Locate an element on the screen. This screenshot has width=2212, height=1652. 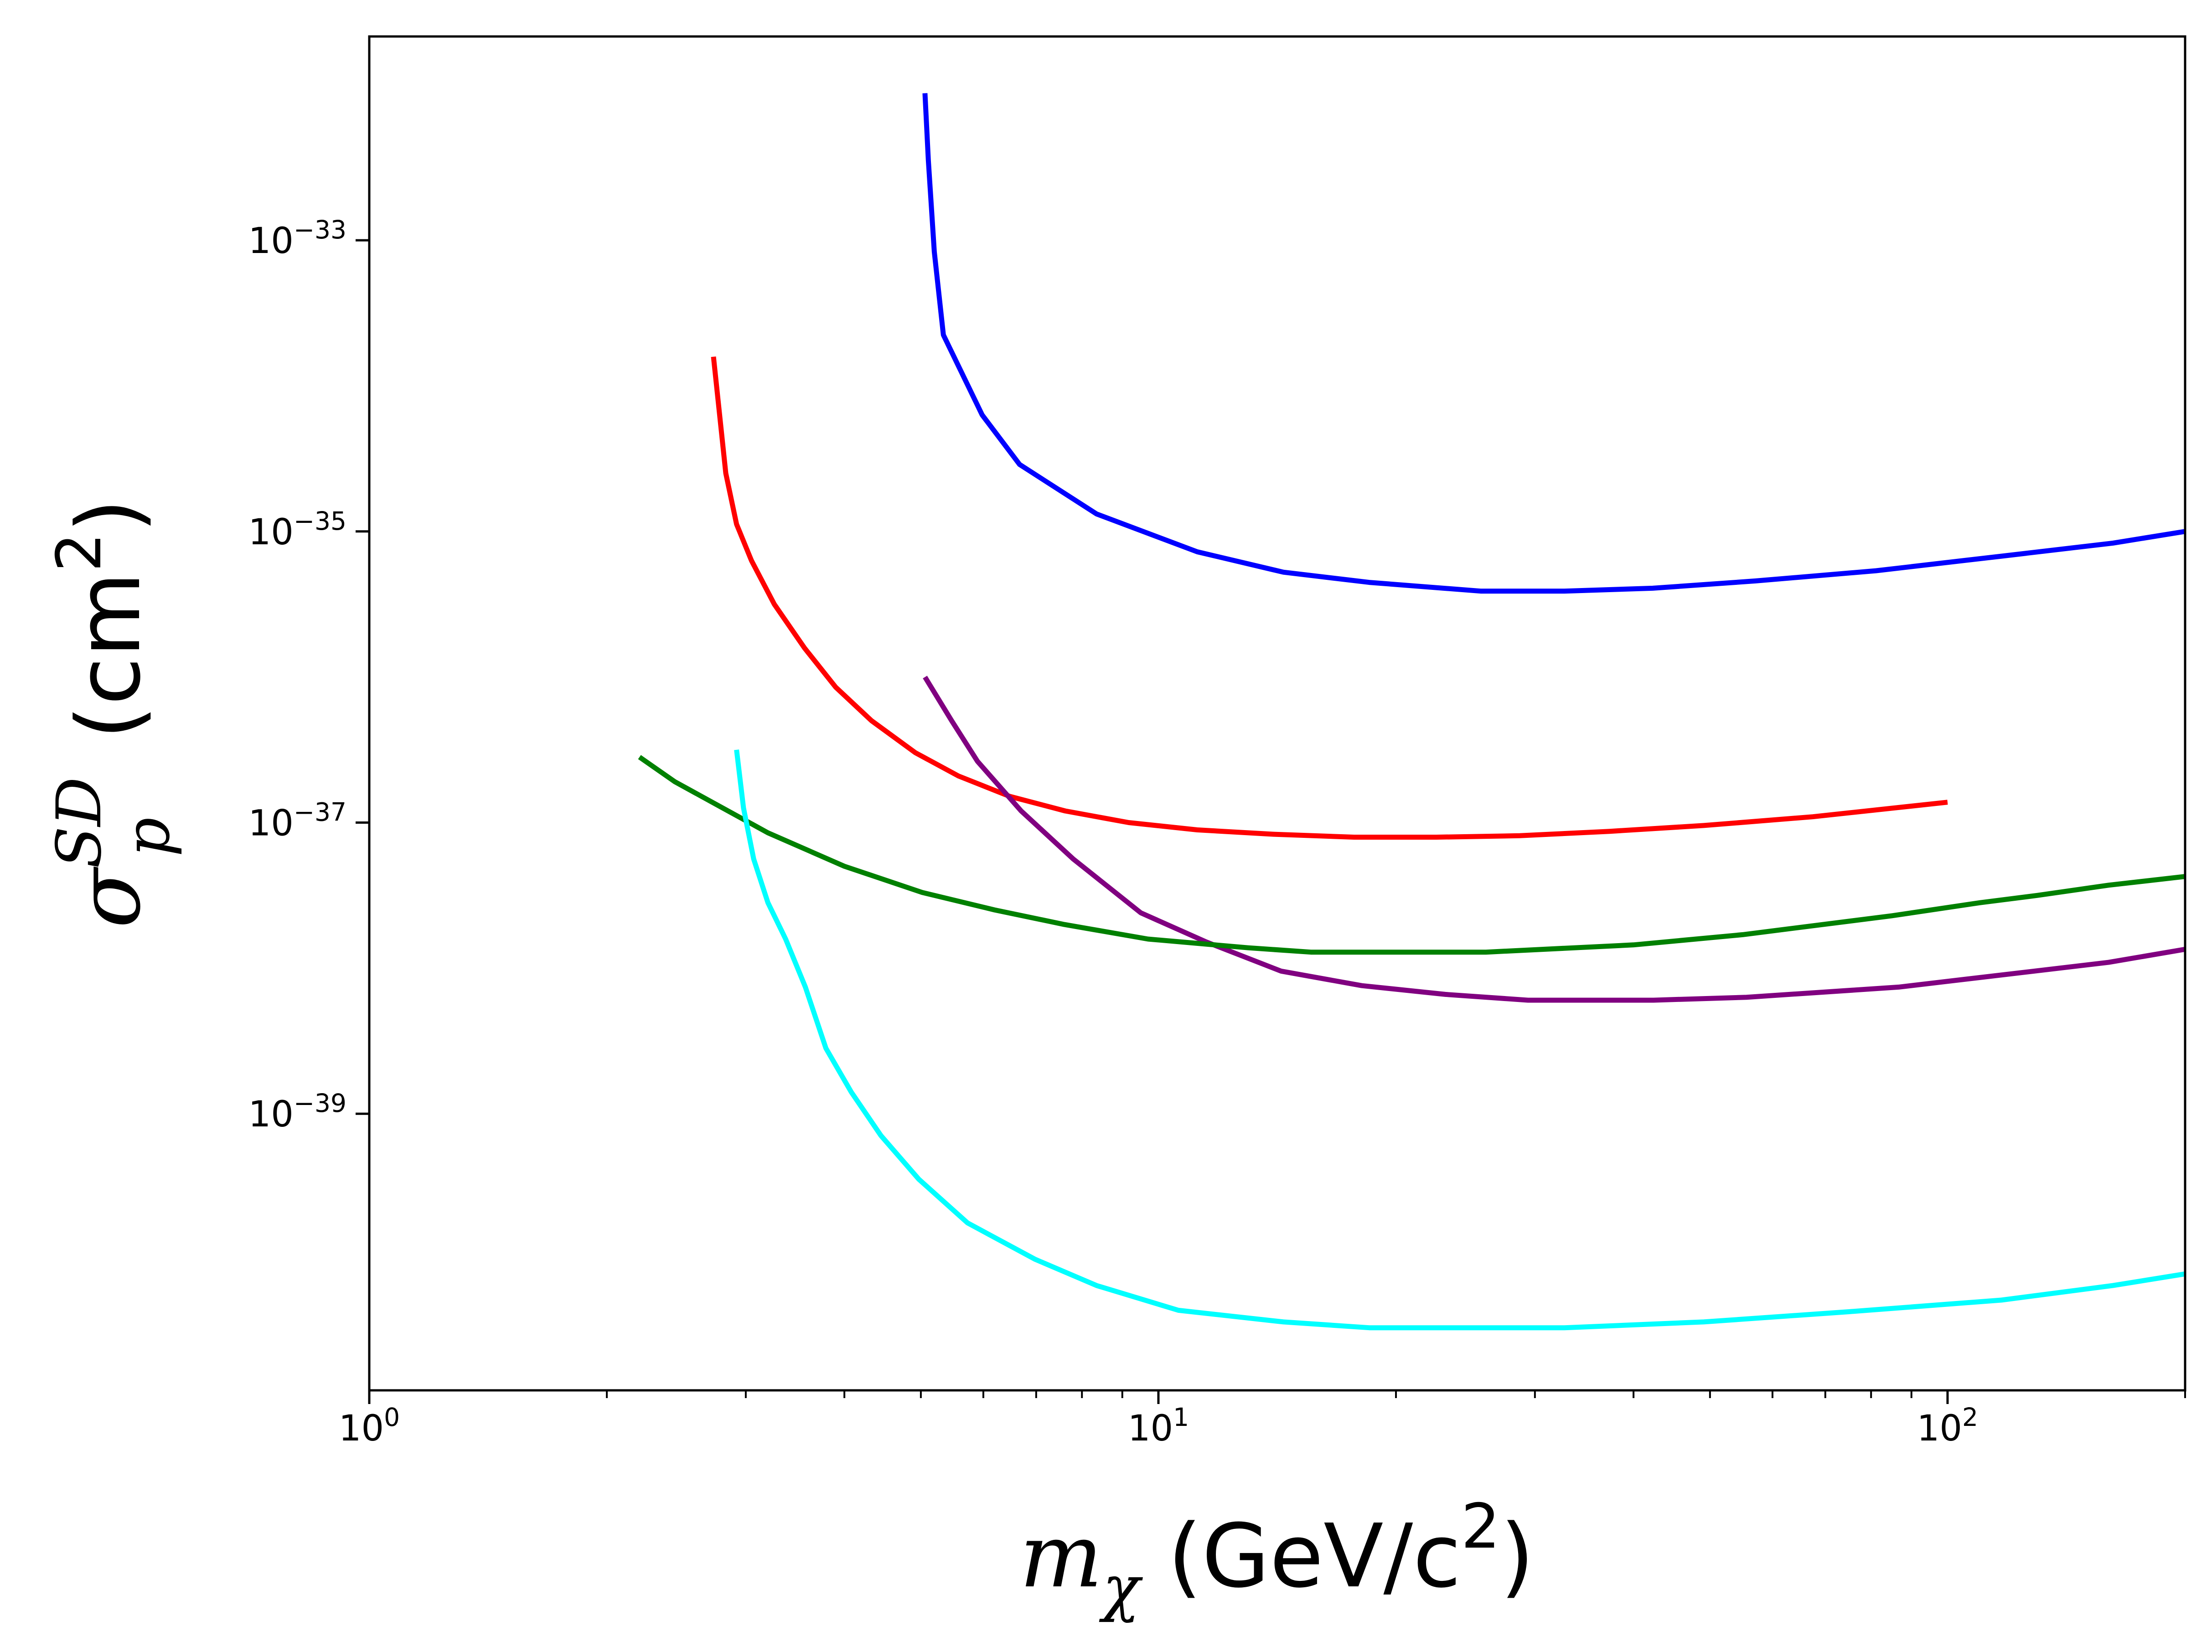
x-axis-label-unit-close: ) is located at coordinates (1517, 1556).